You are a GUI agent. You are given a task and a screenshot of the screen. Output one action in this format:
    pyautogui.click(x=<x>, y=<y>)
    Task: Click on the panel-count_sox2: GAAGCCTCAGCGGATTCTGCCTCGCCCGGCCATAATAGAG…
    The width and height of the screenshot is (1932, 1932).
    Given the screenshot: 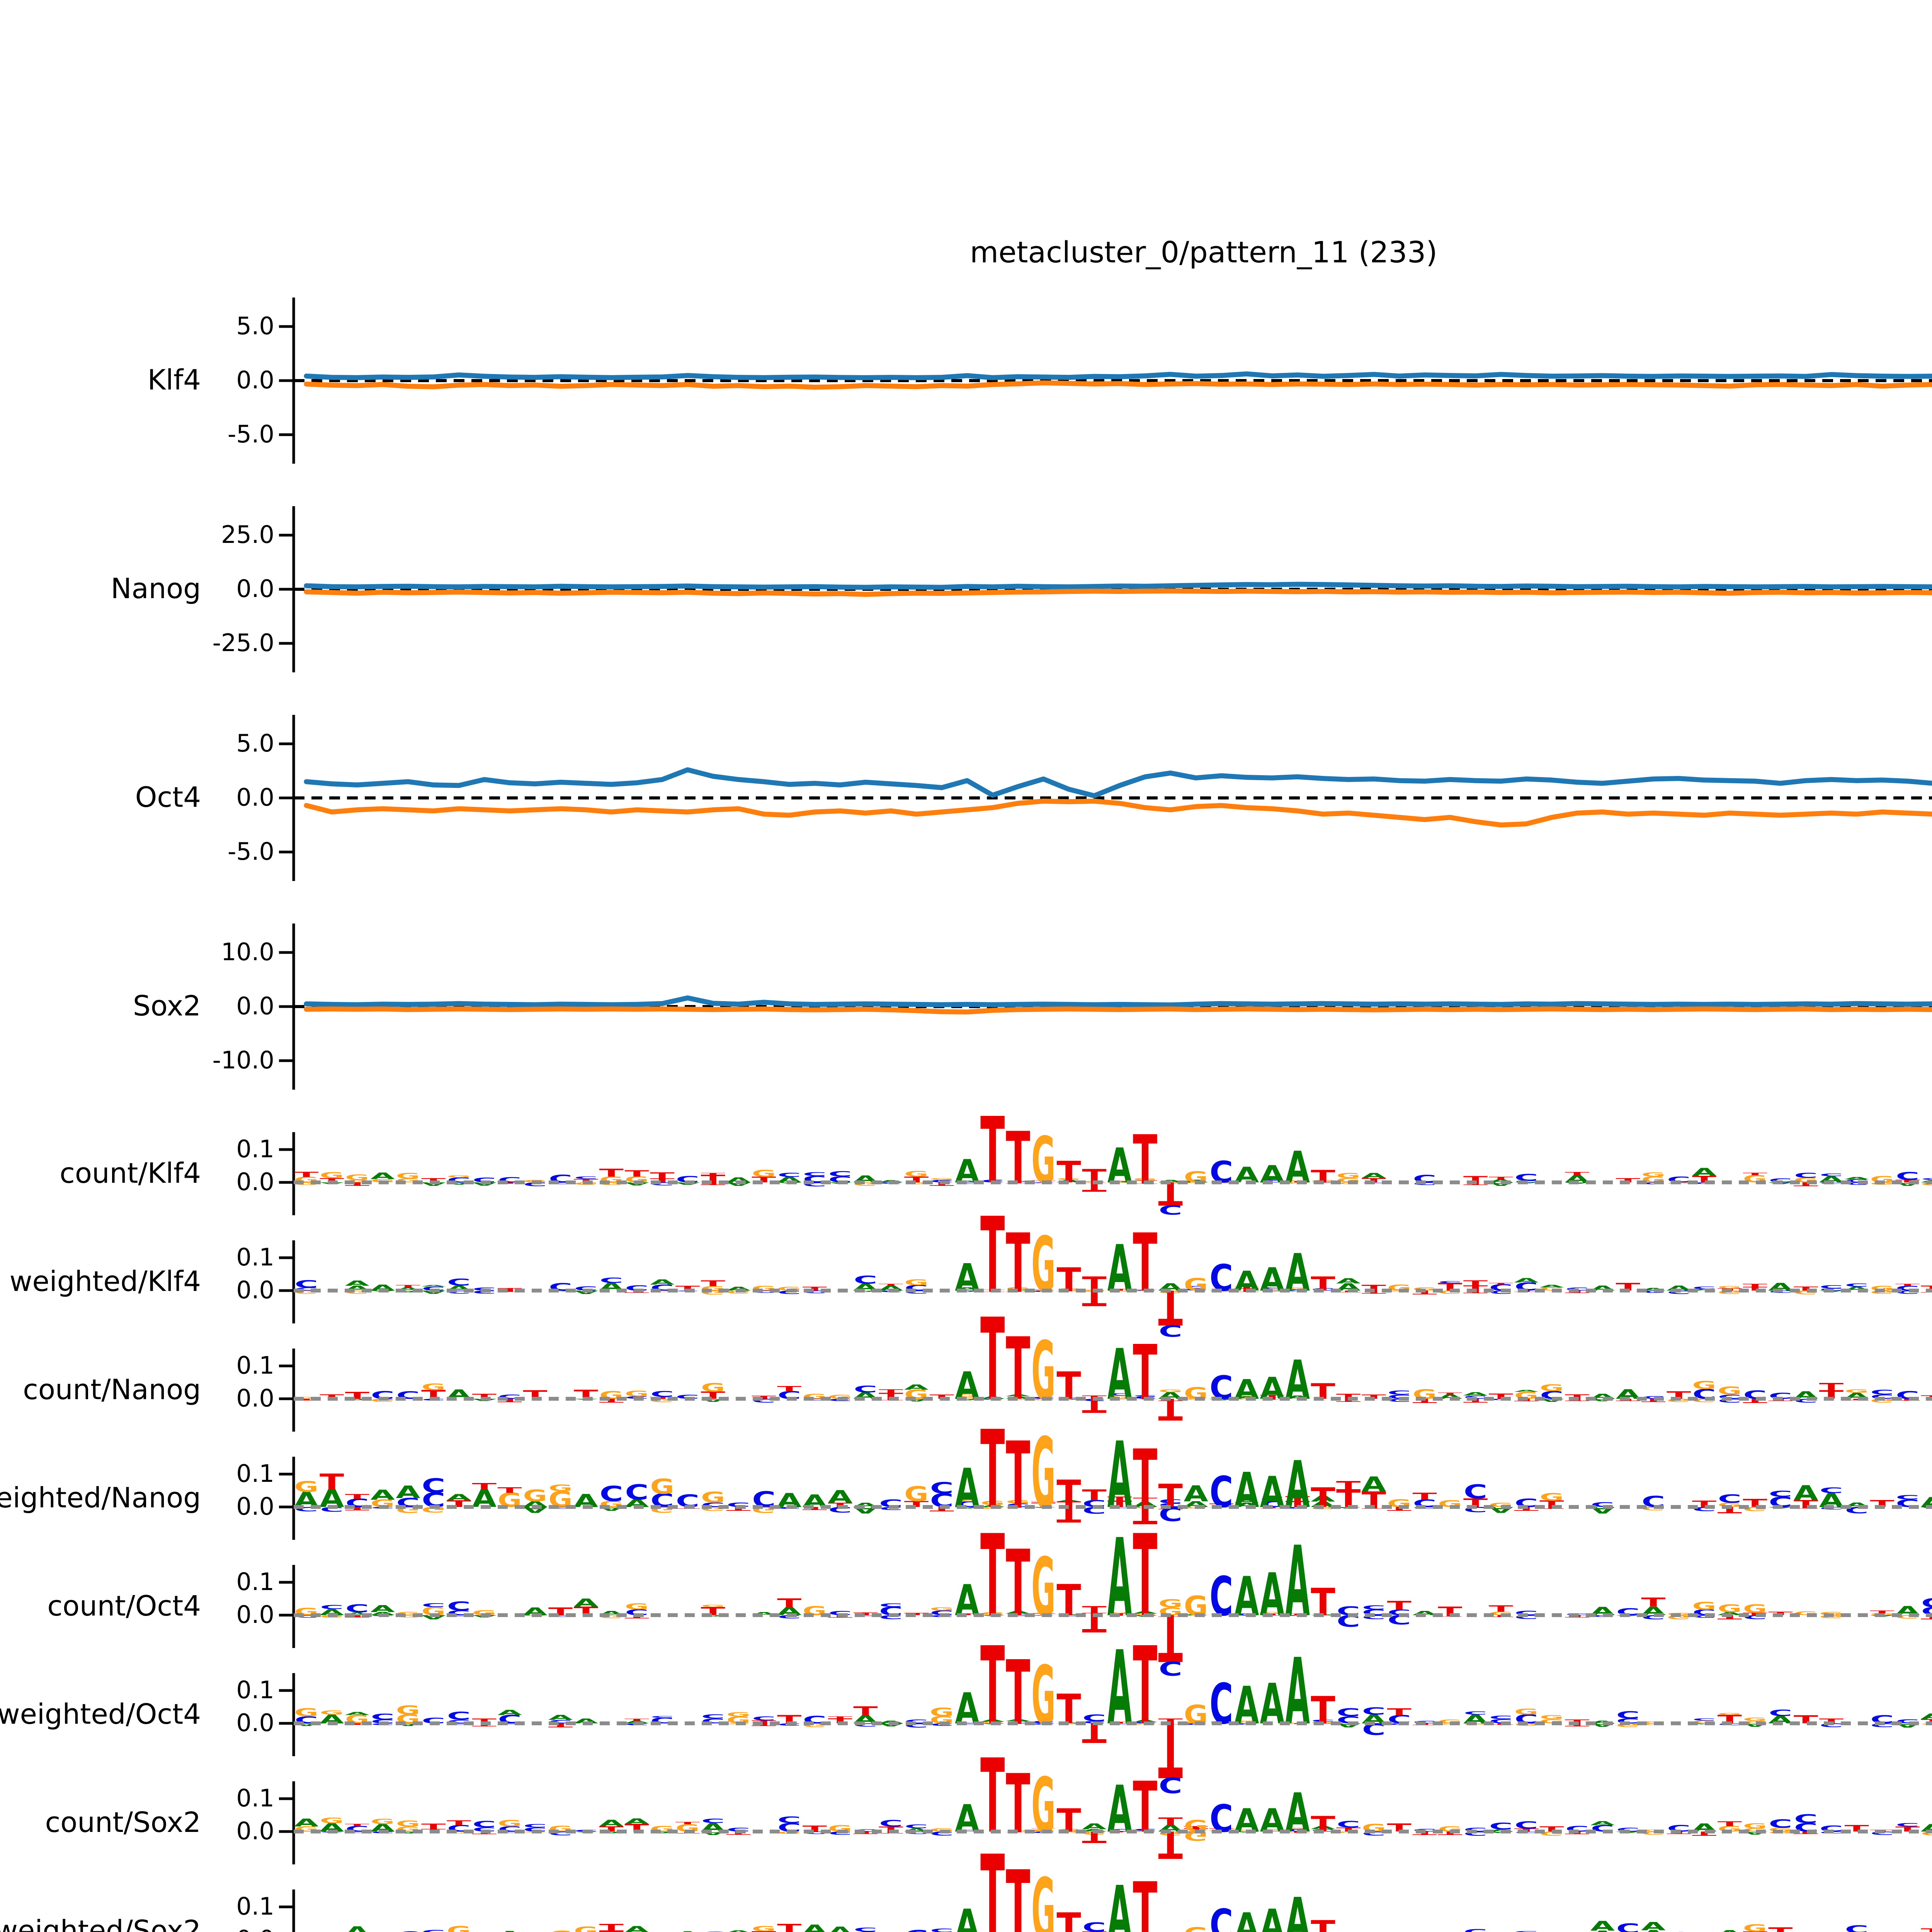 What is the action you would take?
    pyautogui.click(x=1106, y=1801)
    